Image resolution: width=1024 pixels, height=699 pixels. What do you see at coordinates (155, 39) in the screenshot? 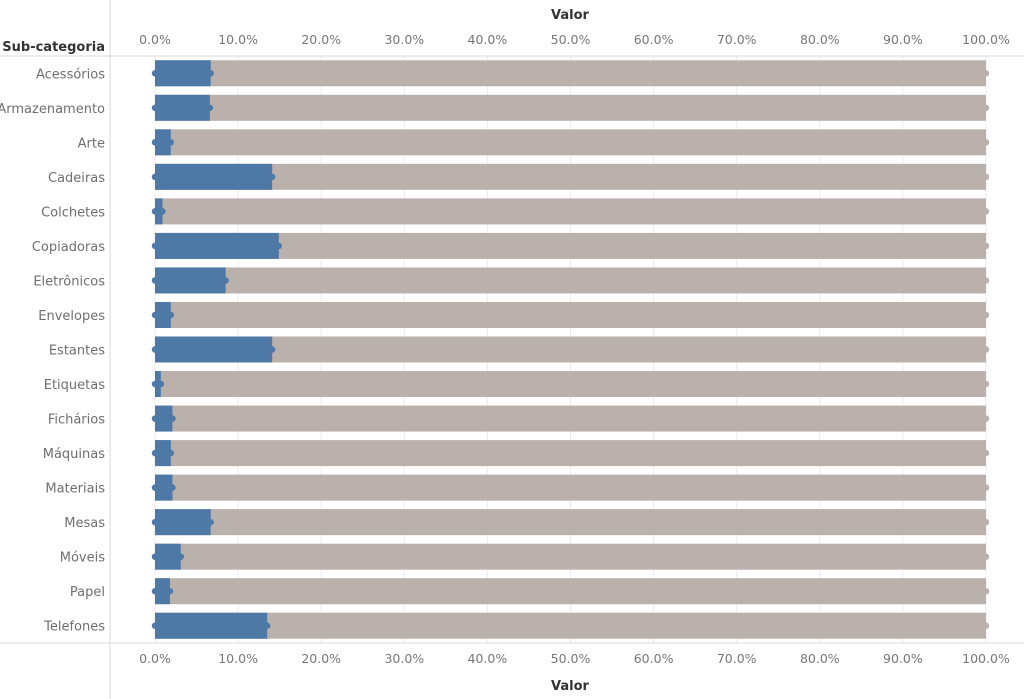
I see `x-tick-label-top: 0.0%` at bounding box center [155, 39].